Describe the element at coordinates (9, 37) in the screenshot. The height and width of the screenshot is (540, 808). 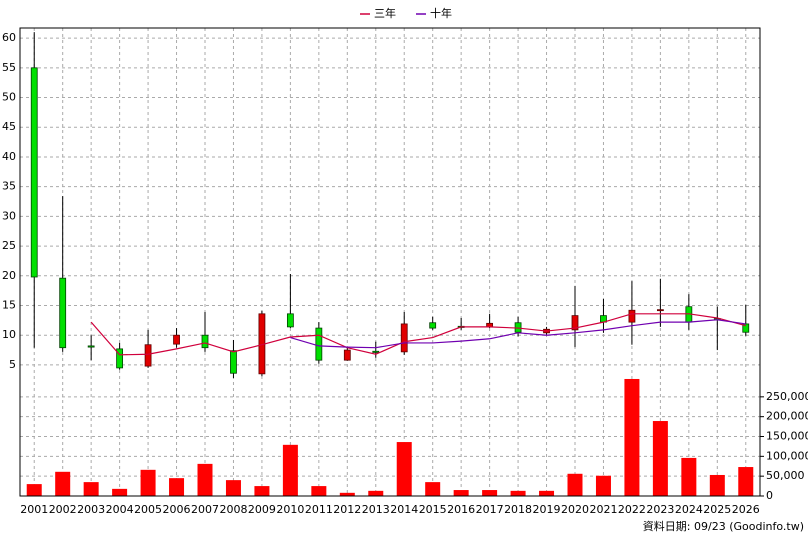
I see `y-tick-label: 60` at that location.